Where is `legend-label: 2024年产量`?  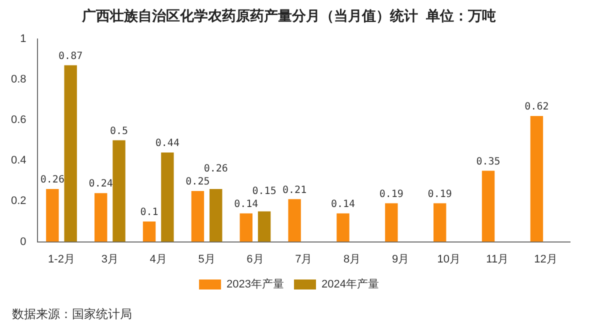
legend-label: 2024年产量 is located at coordinates (350, 284).